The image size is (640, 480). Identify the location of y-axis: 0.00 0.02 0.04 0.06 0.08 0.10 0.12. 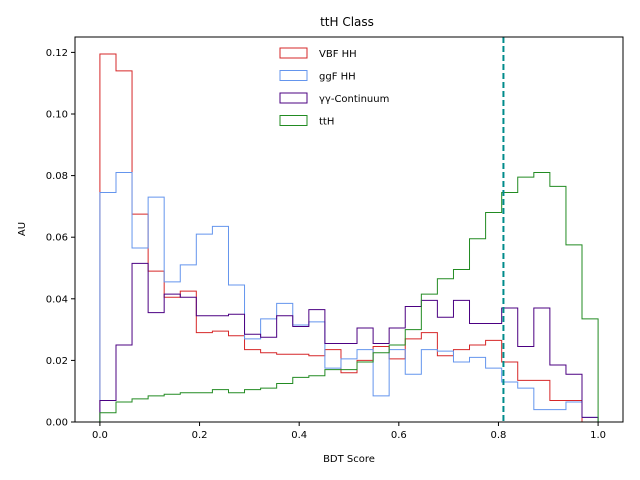
(60, 238).